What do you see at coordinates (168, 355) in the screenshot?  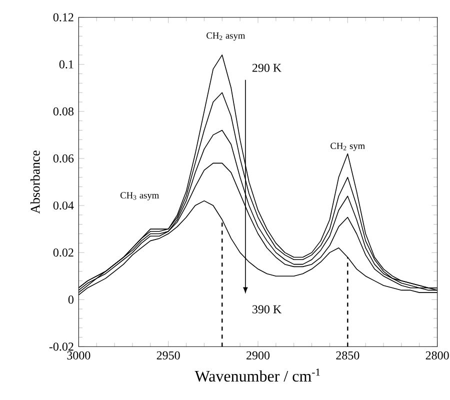 I see `x-tick-label: 2950` at bounding box center [168, 355].